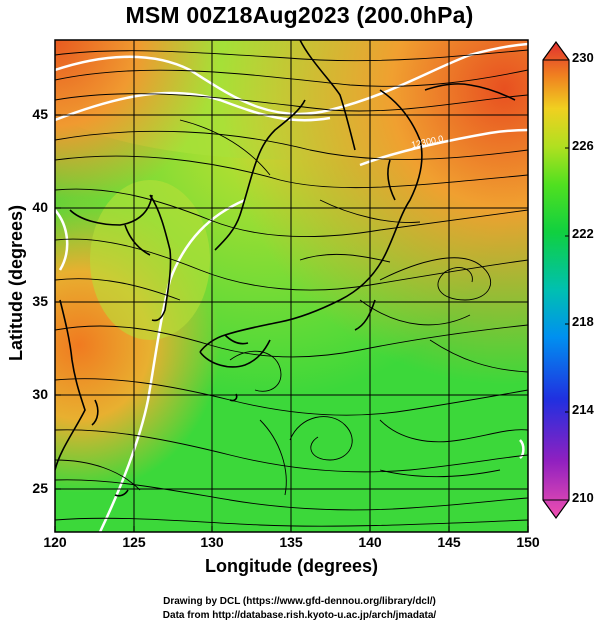  Describe the element at coordinates (528, 542) in the screenshot. I see `x-tick-150: 150` at that location.